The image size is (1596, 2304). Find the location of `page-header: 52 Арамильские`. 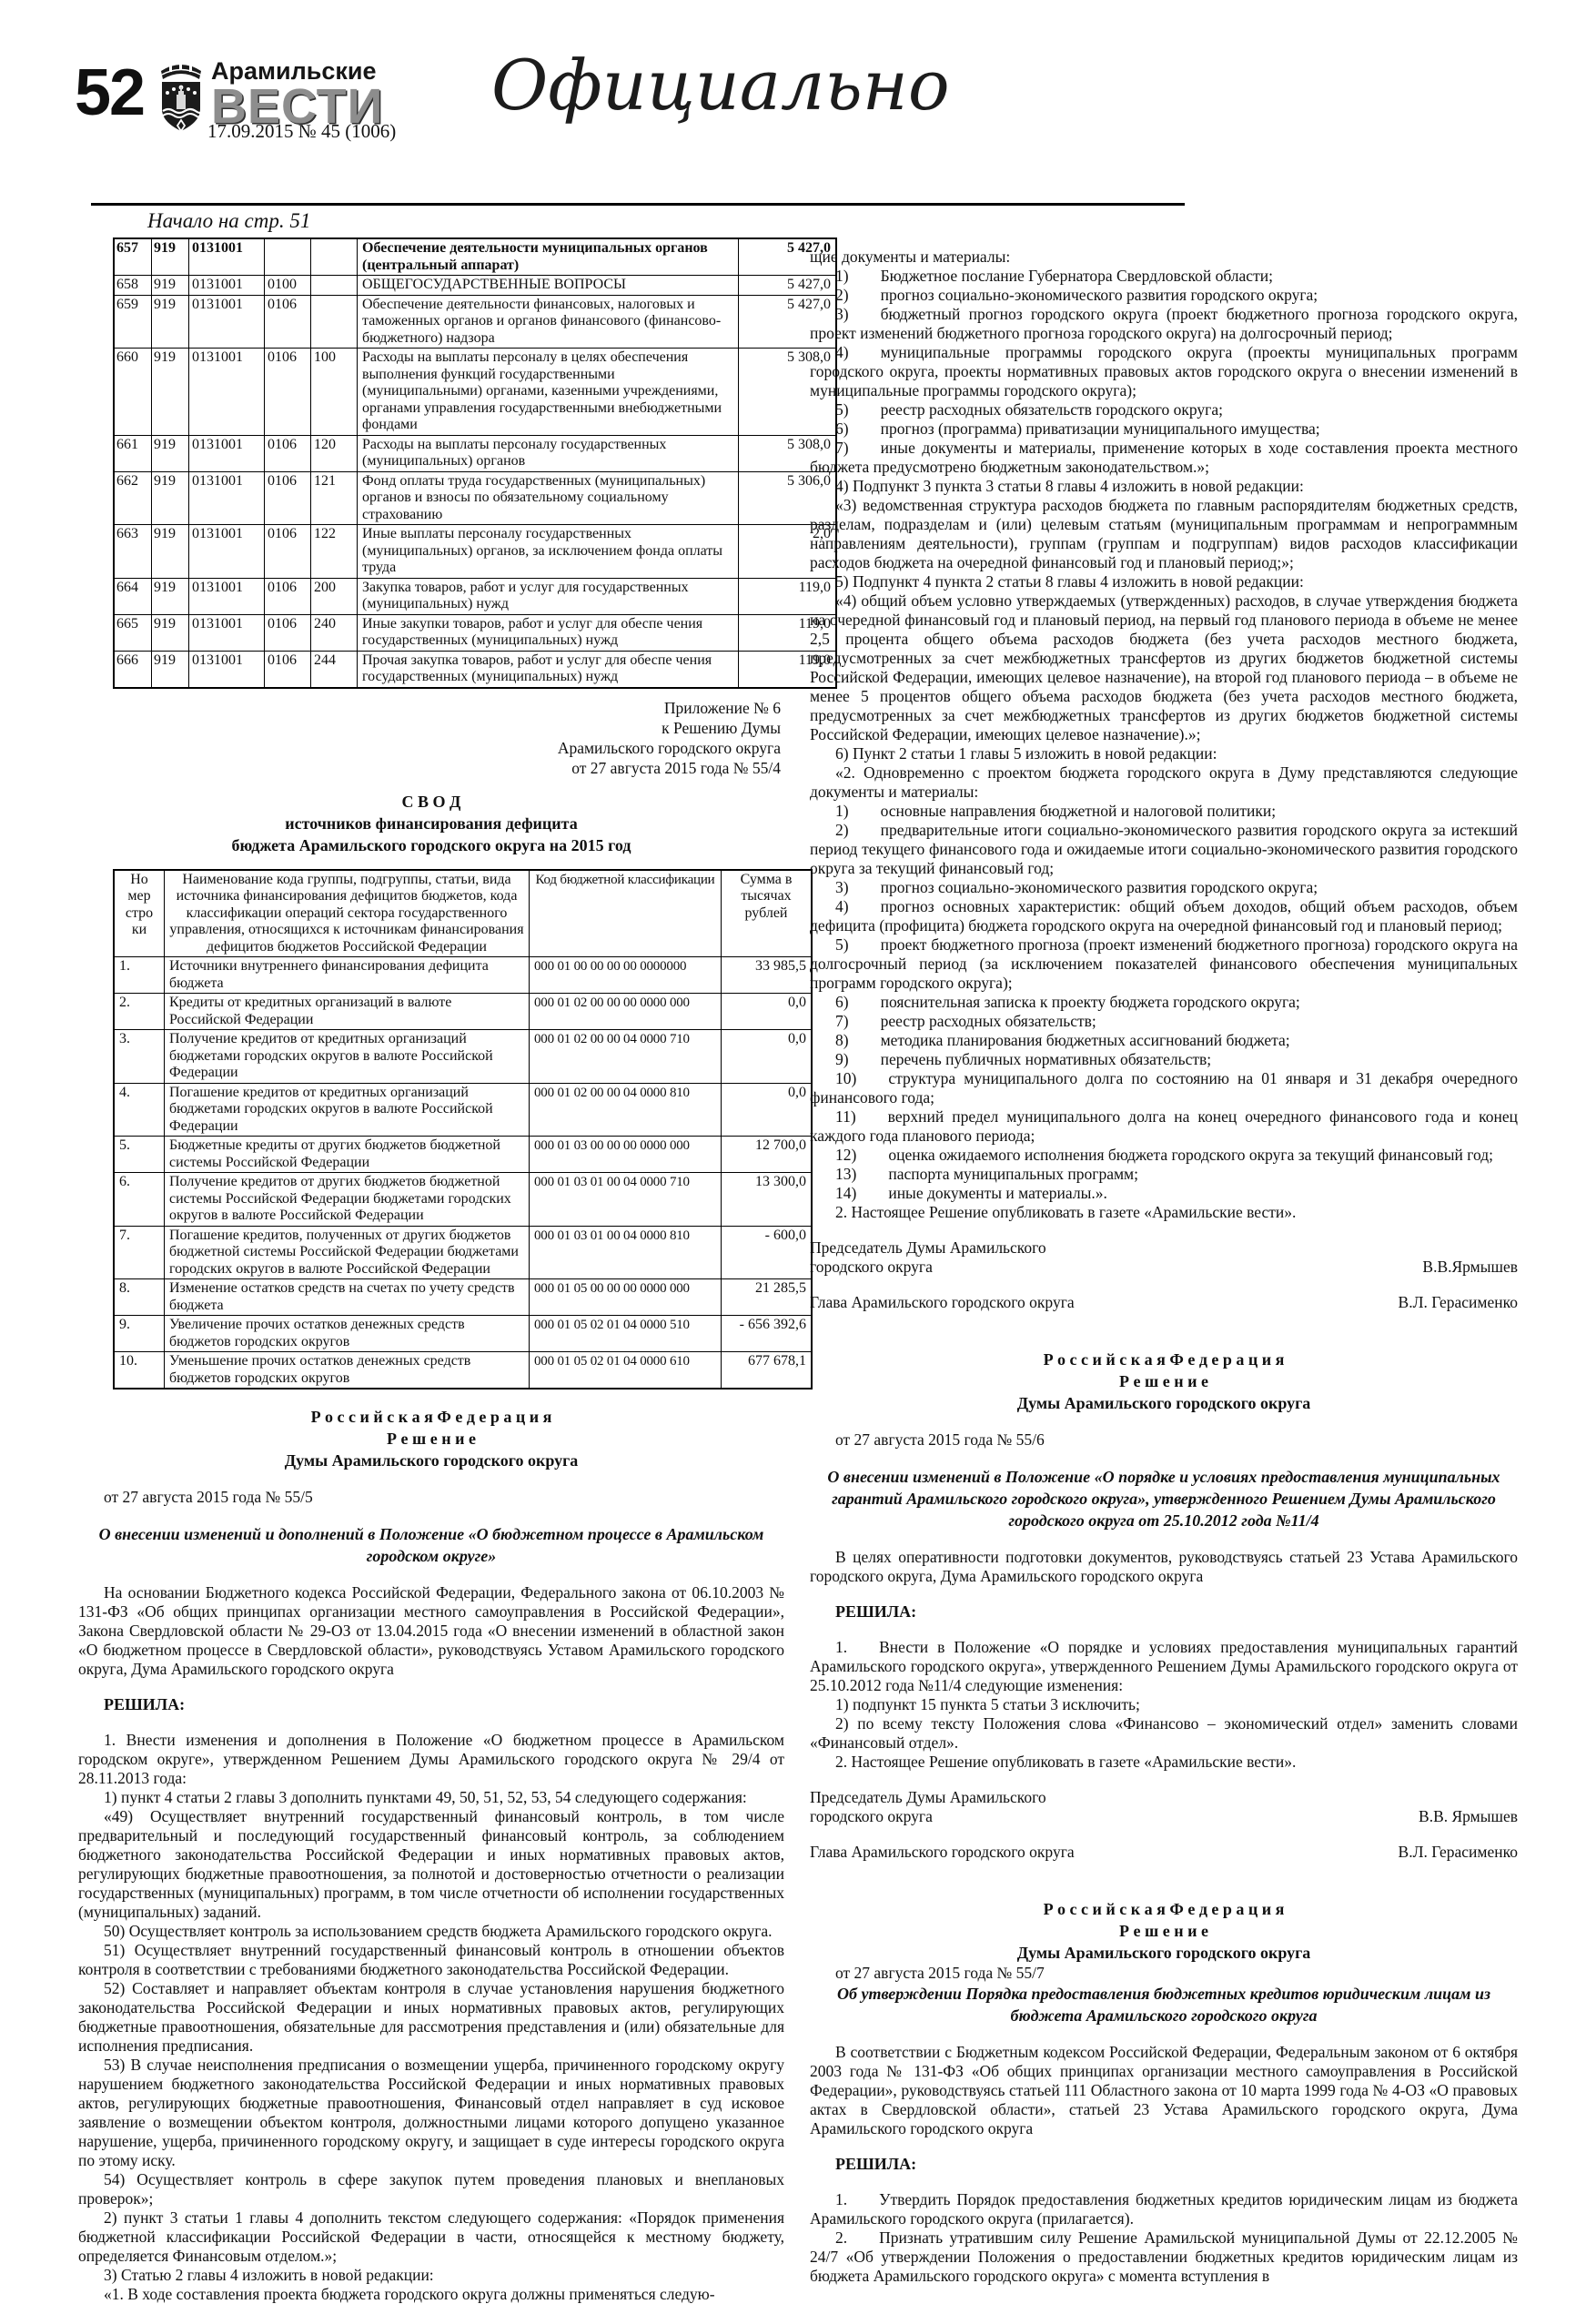

page-header: 52 Арамильские is located at coordinates (798, 128).